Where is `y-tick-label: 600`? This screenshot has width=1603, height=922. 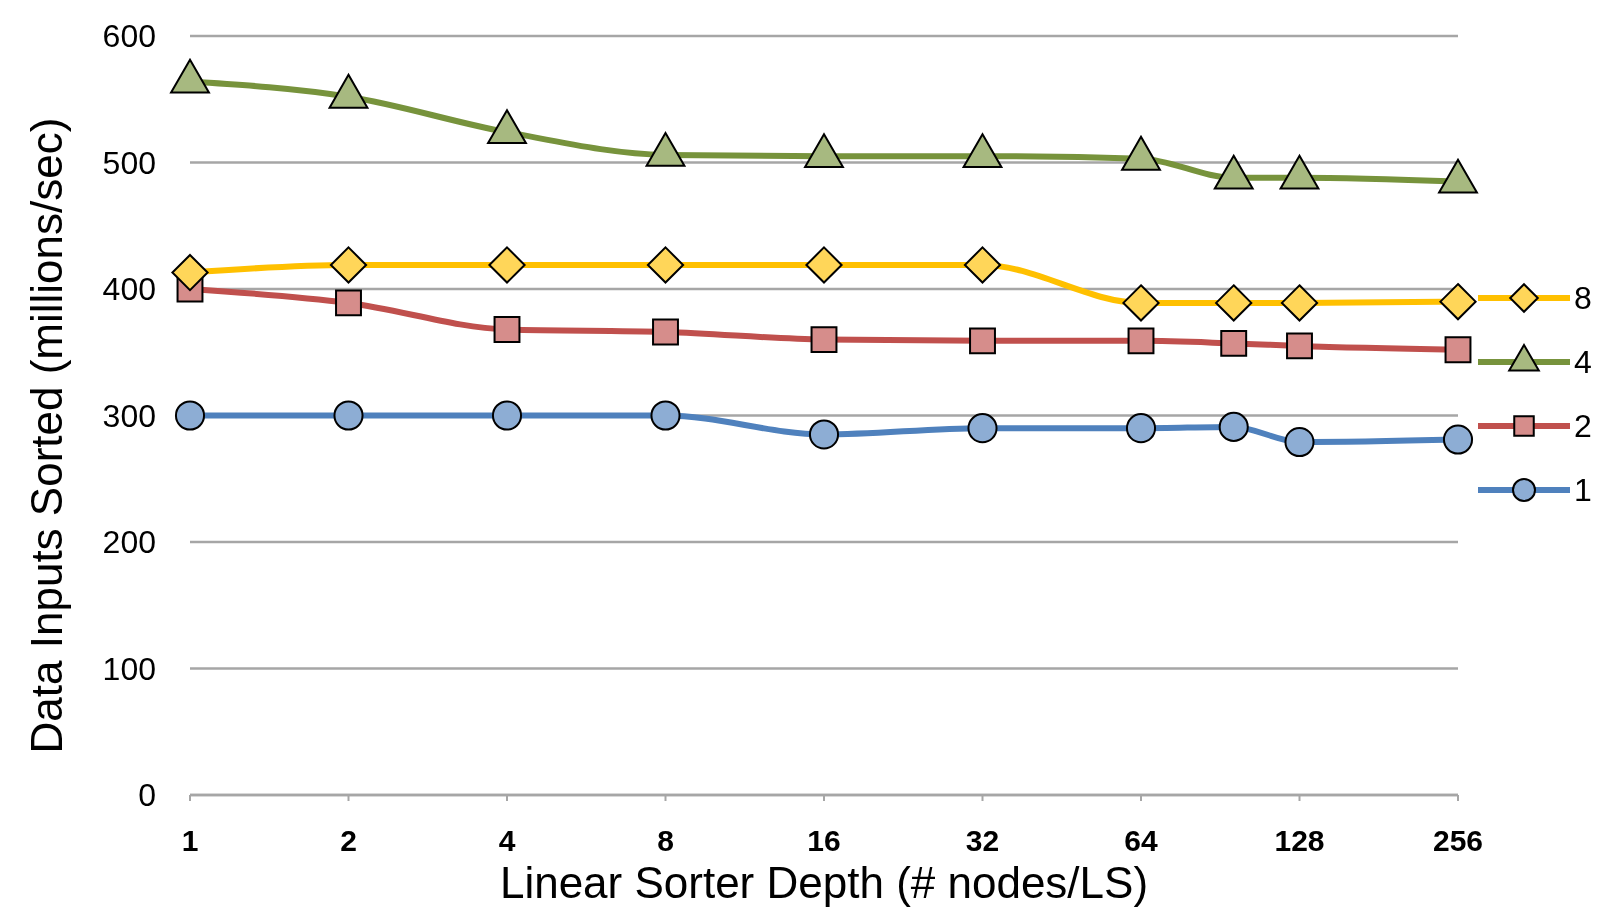 y-tick-label: 600 is located at coordinates (129, 36).